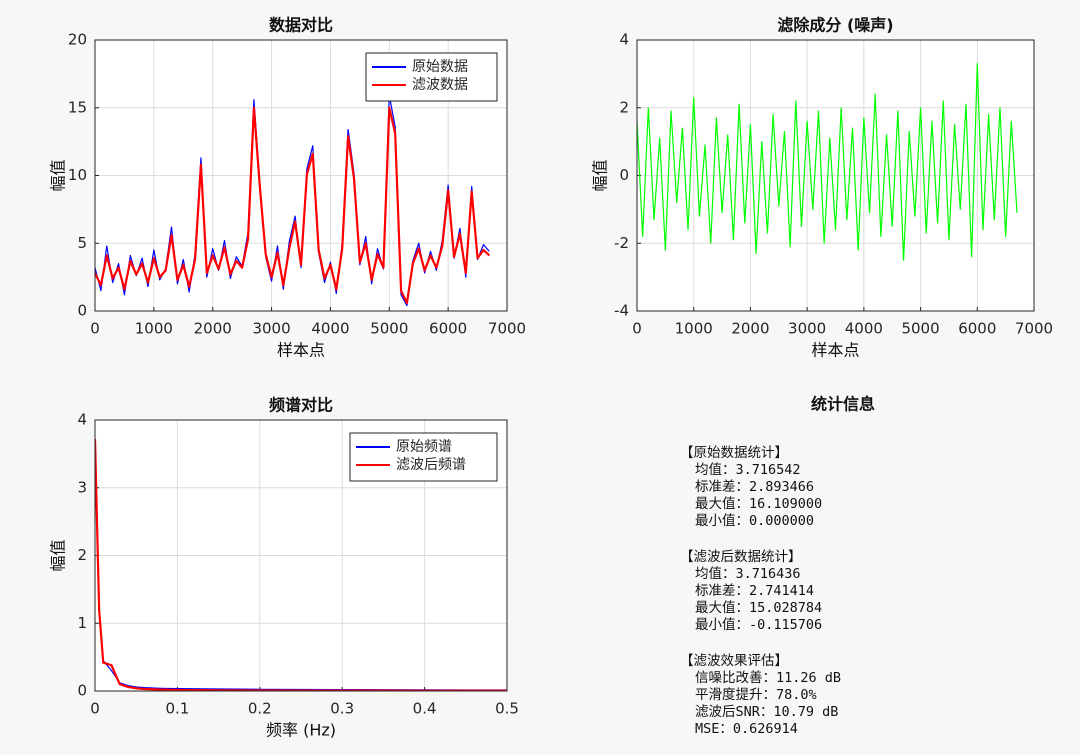  I want to click on y-tick-label: 10, so click(77, 175).